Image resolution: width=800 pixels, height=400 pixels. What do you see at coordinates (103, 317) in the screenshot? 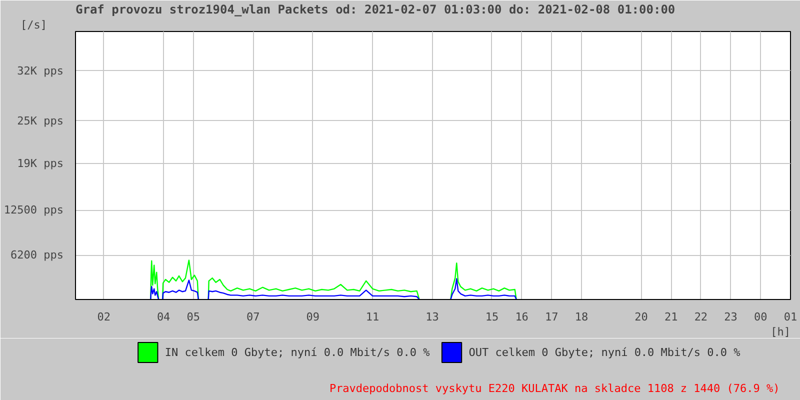
I see `x-tick-label: 02` at bounding box center [103, 317].